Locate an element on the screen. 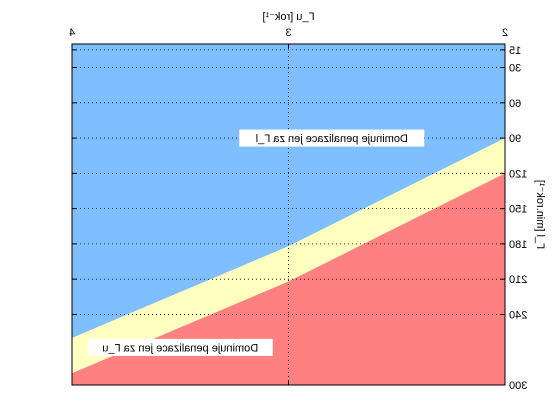 The width and height of the screenshot is (560, 420). annotation-text: Dominuje penalizace jen za Γ_l is located at coordinates (332, 139).